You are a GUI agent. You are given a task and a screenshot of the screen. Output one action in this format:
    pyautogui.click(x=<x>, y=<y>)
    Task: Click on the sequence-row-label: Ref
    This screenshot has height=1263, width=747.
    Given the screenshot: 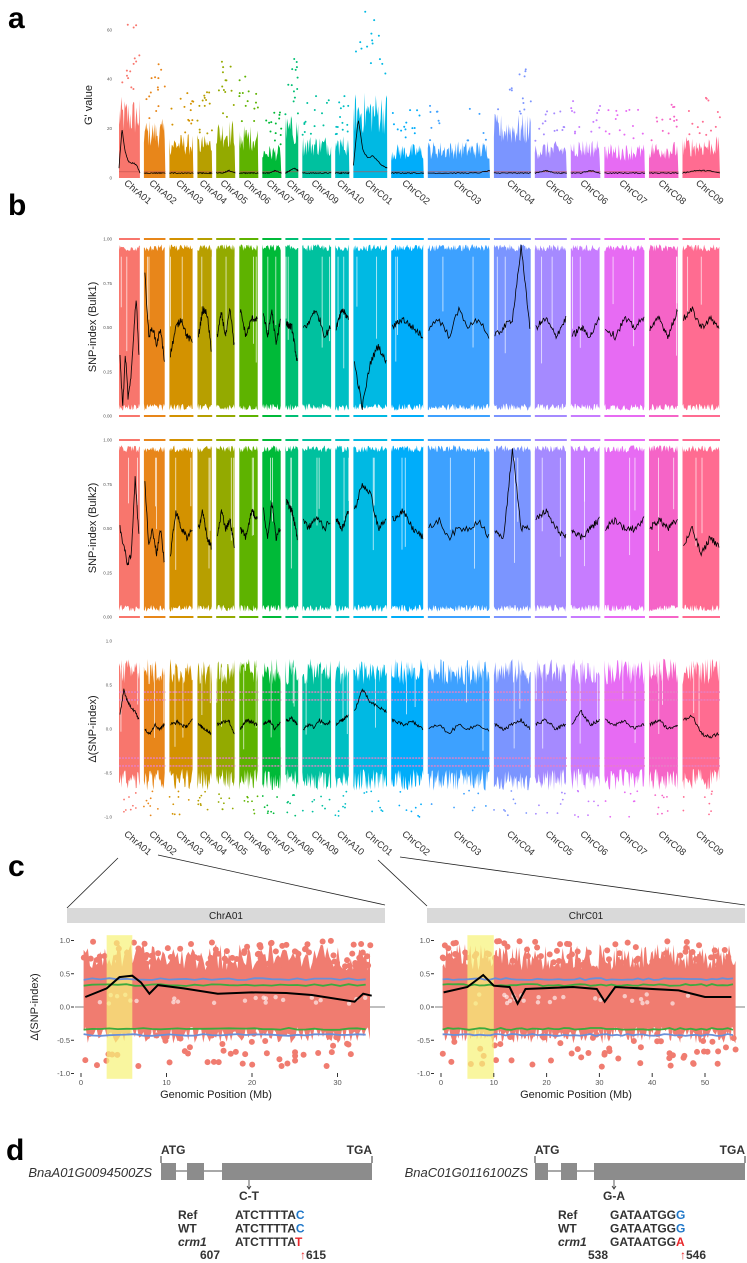 What is the action you would take?
    pyautogui.click(x=188, y=1215)
    